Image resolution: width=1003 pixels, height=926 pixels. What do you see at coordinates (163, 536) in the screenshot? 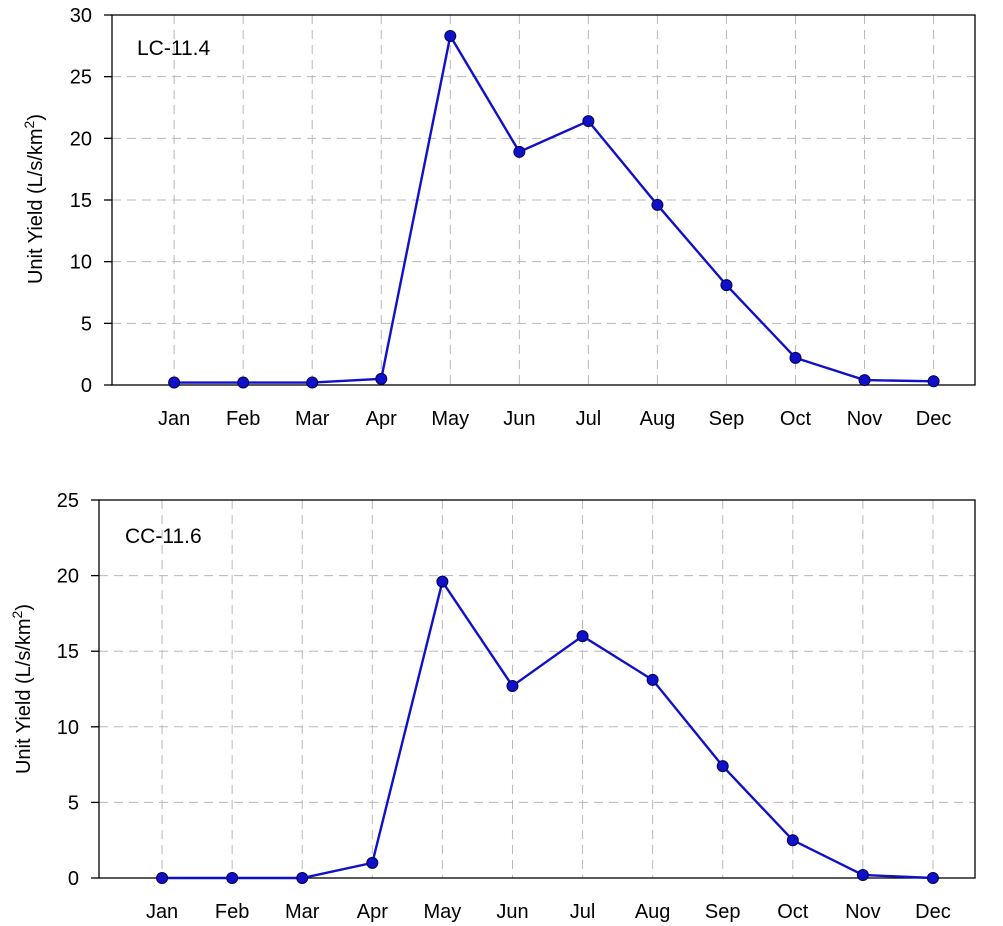
I see `panel-label: CC-11.6` at bounding box center [163, 536].